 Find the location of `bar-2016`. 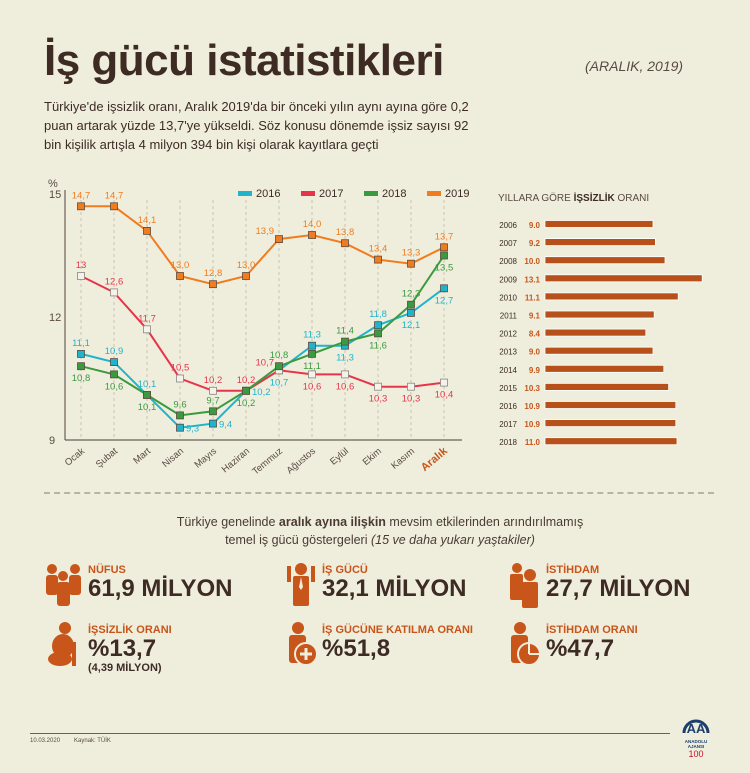

bar-2016 is located at coordinates (610, 405).